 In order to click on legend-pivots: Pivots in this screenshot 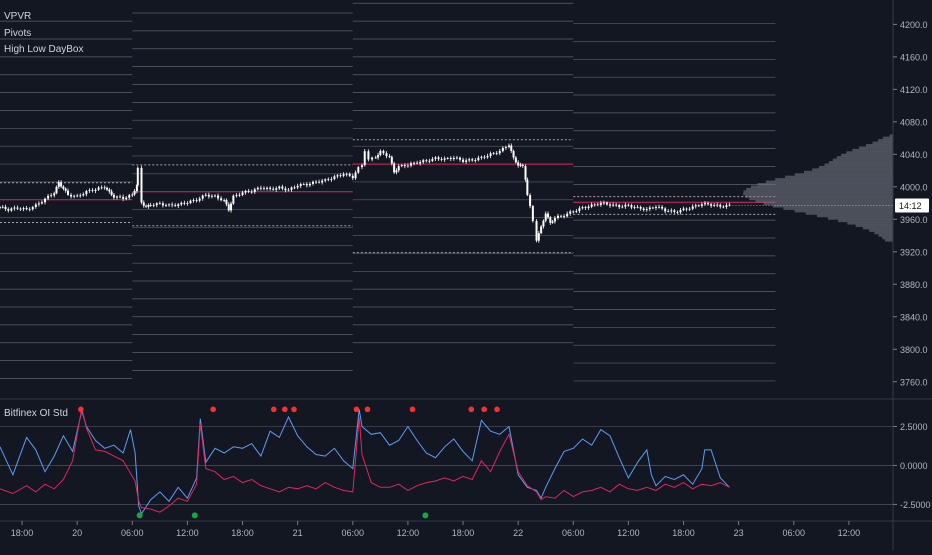, I will do `click(18, 33)`.